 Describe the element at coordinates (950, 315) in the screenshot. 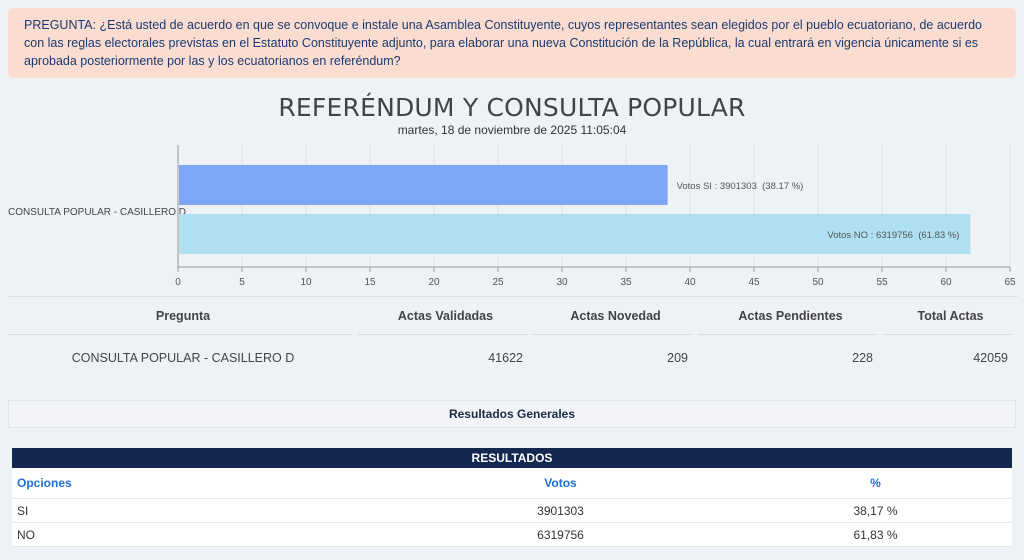

I see `header-total-actas: Total Actas` at that location.